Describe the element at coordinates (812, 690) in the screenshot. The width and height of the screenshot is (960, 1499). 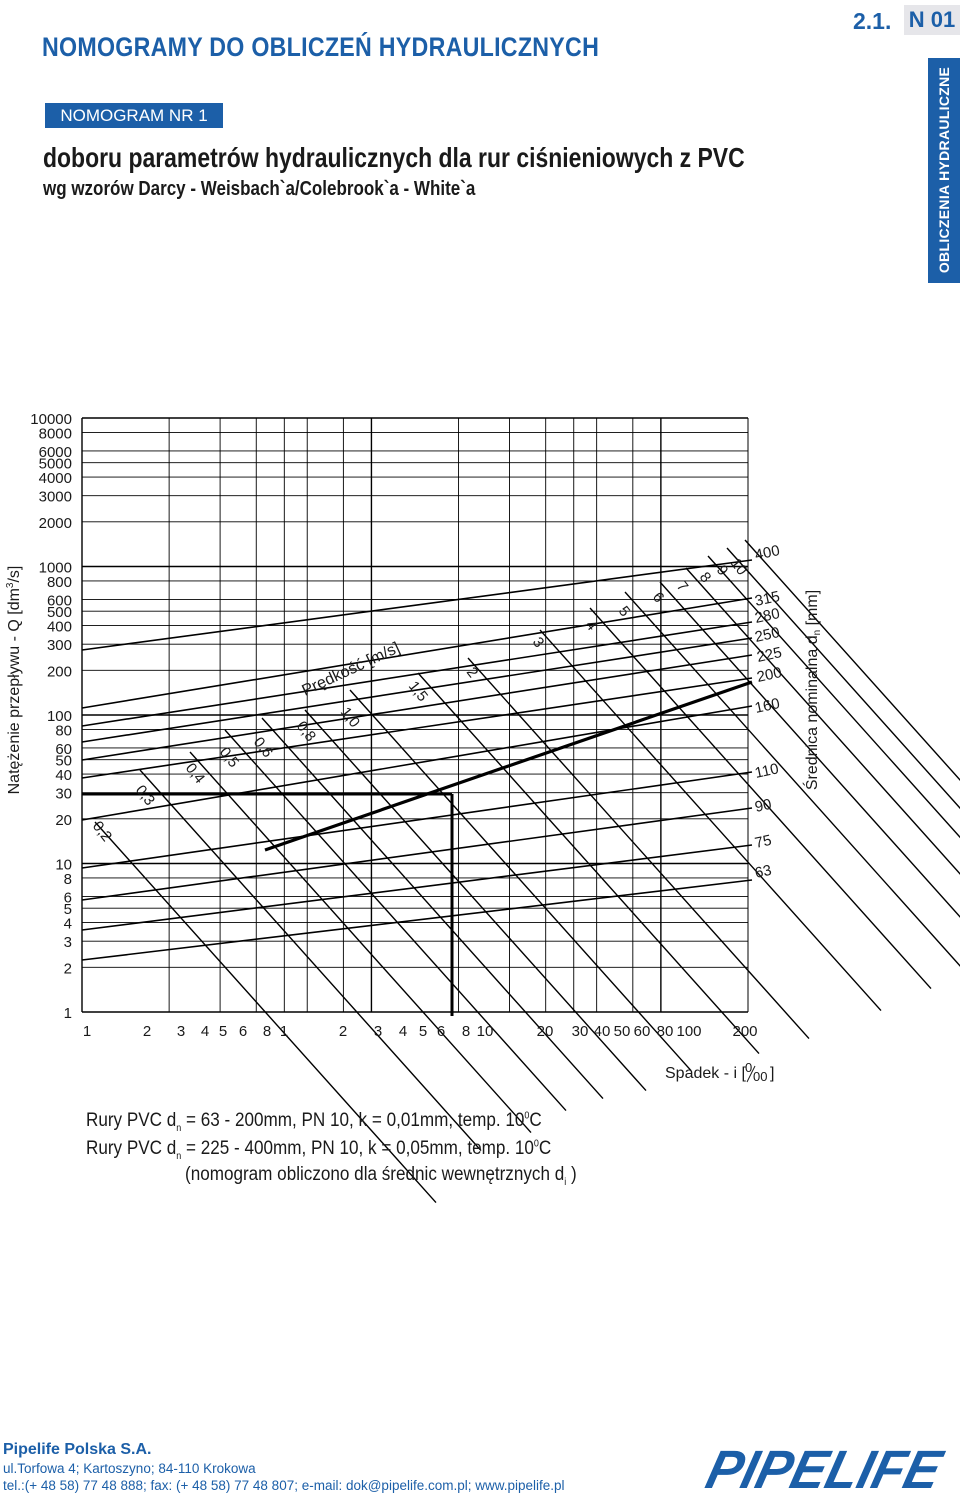
I see `diameter-axis-label: Średnica nominalna dn [mm]` at that location.